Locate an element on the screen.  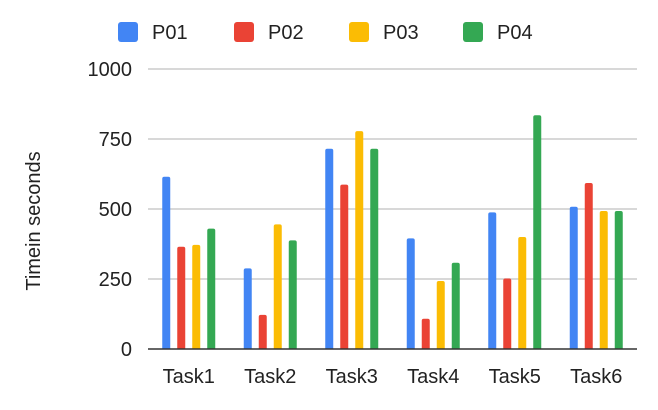
legend-label: P02 is located at coordinates (286, 33).